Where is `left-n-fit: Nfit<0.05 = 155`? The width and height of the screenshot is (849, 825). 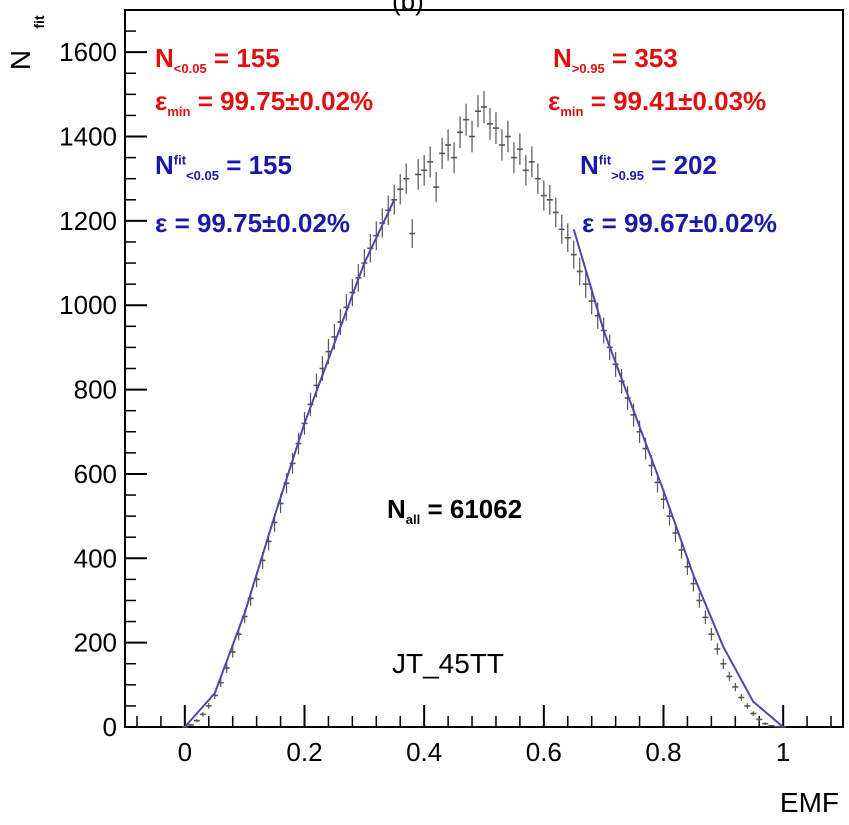
left-n-fit: Nfit<0.05 = 155 is located at coordinates (223, 167).